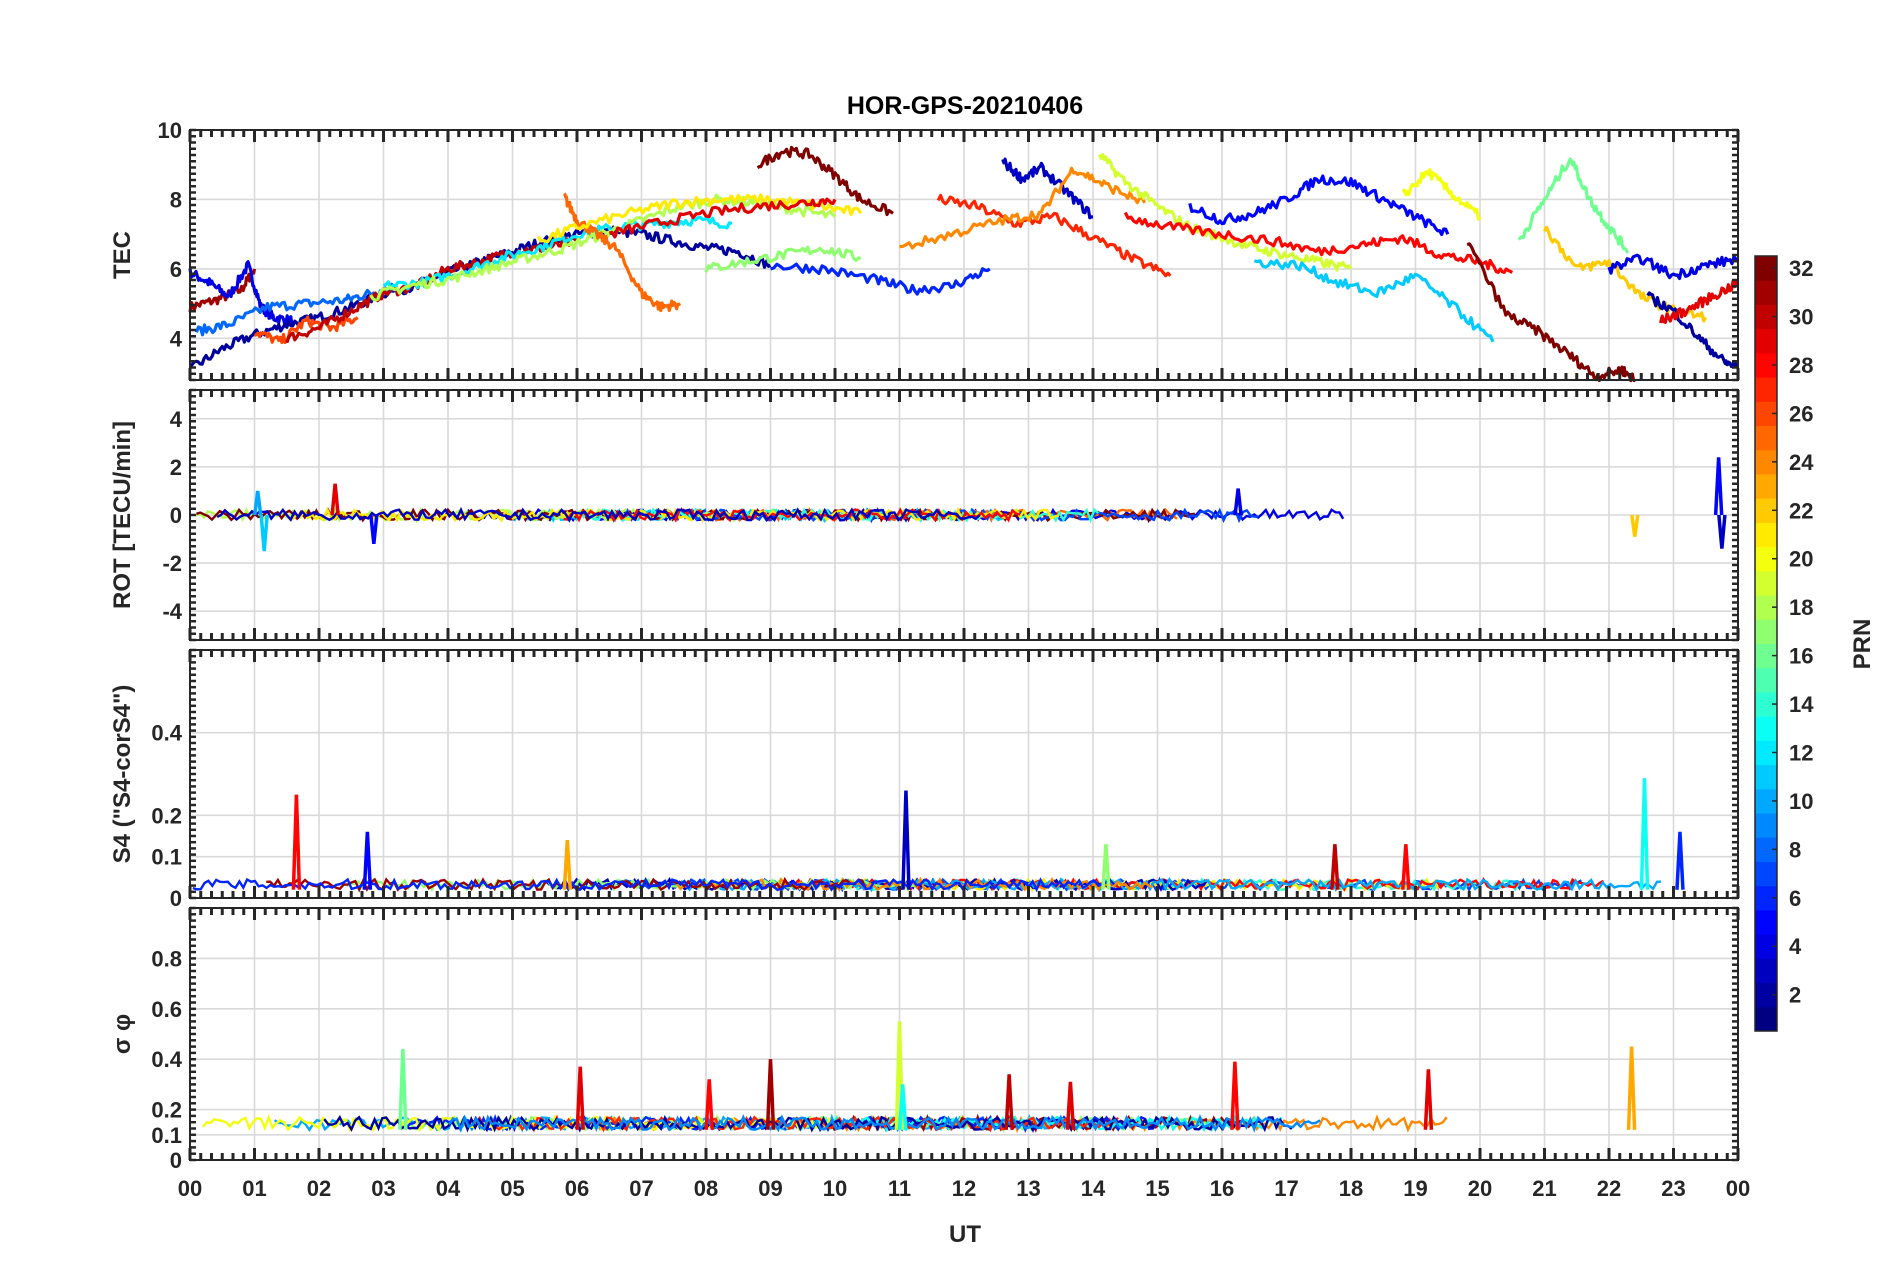 This screenshot has width=1902, height=1272. I want to click on x-tick-label: 01, so click(254, 1188).